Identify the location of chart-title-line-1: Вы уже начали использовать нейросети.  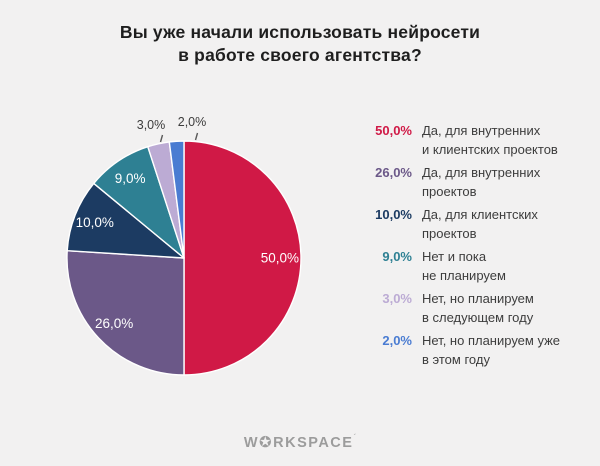
(300, 32).